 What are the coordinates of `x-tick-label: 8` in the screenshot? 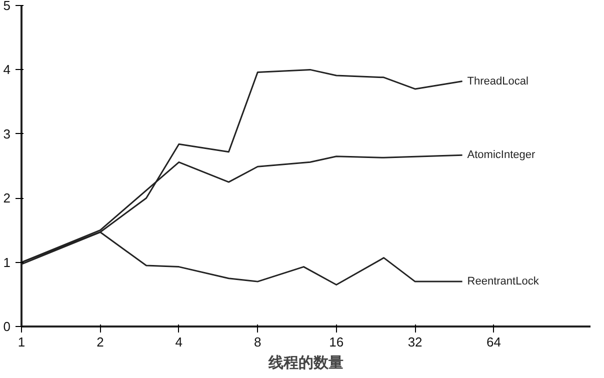 It's located at (258, 342).